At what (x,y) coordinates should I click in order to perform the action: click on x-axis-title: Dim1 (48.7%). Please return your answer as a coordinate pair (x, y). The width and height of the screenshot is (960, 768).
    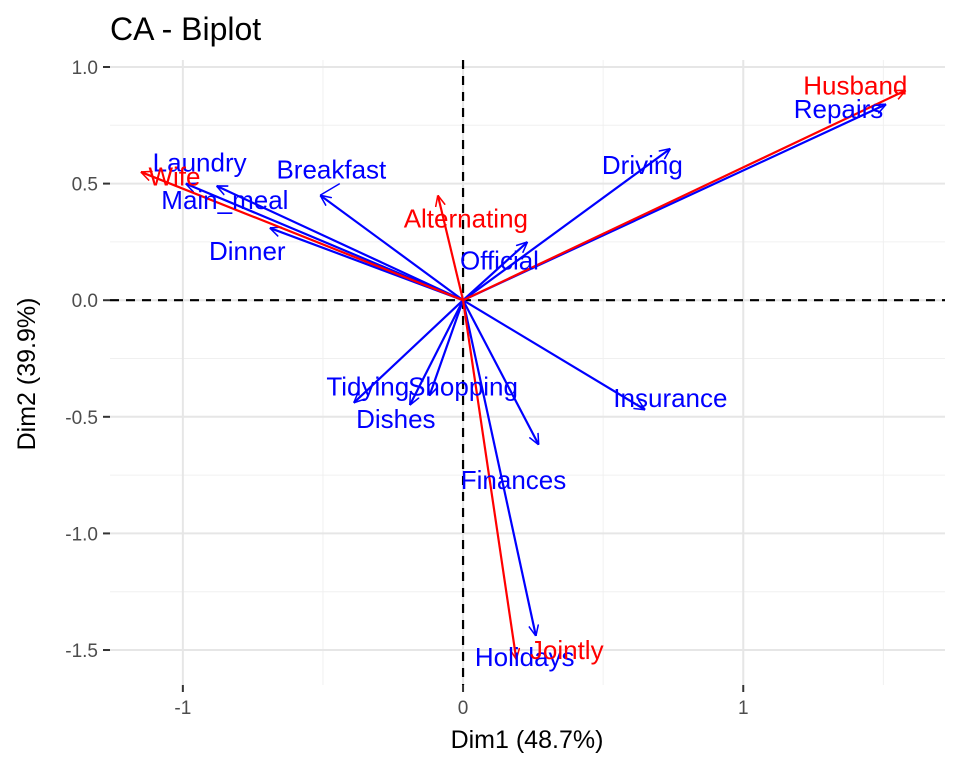
    Looking at the image, I should click on (527, 740).